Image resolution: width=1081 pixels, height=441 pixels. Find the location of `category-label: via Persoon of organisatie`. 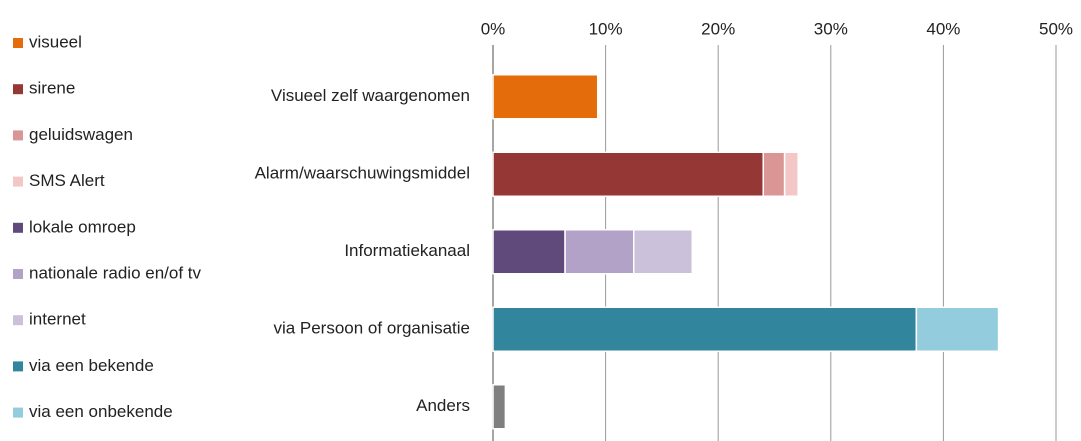

category-label: via Persoon of organisatie is located at coordinates (371, 328).